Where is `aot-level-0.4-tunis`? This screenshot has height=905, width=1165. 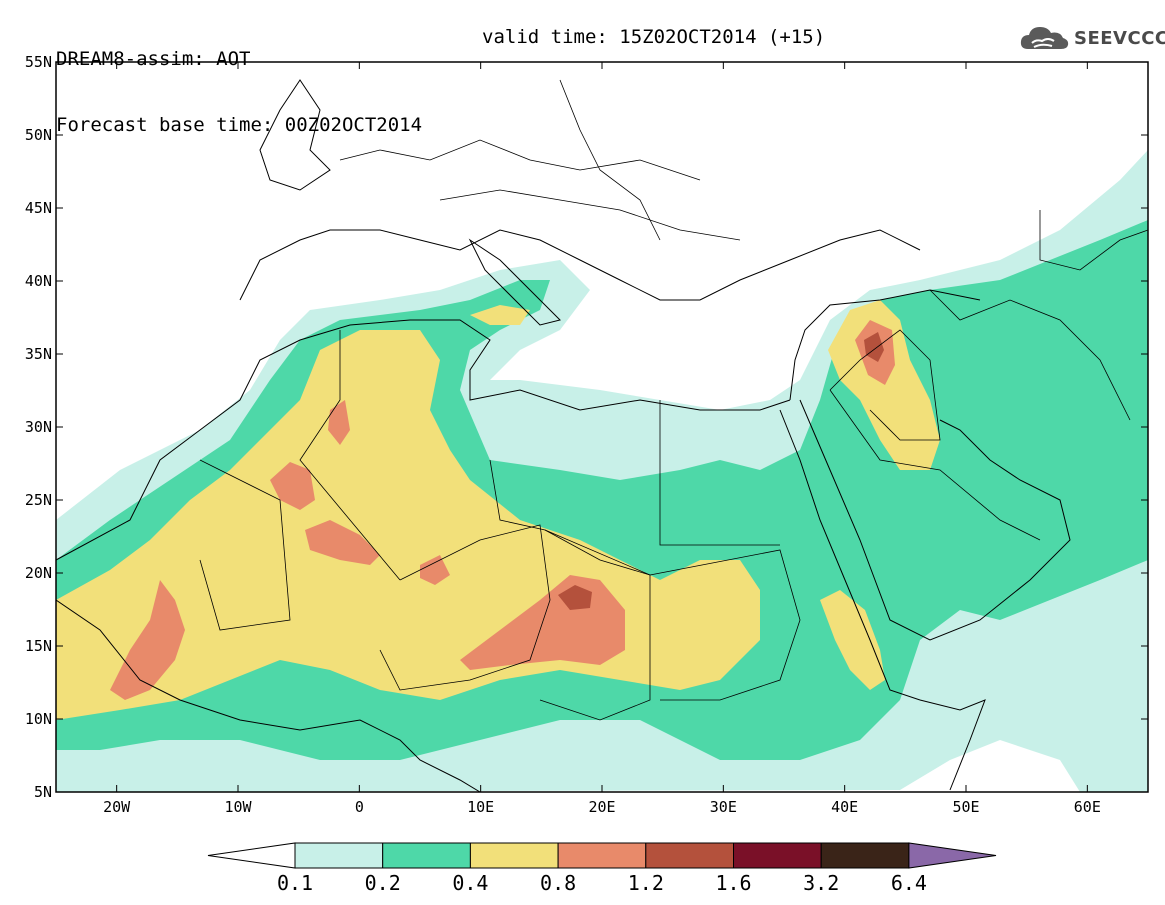 aot-level-0.4-tunis is located at coordinates (500, 315).